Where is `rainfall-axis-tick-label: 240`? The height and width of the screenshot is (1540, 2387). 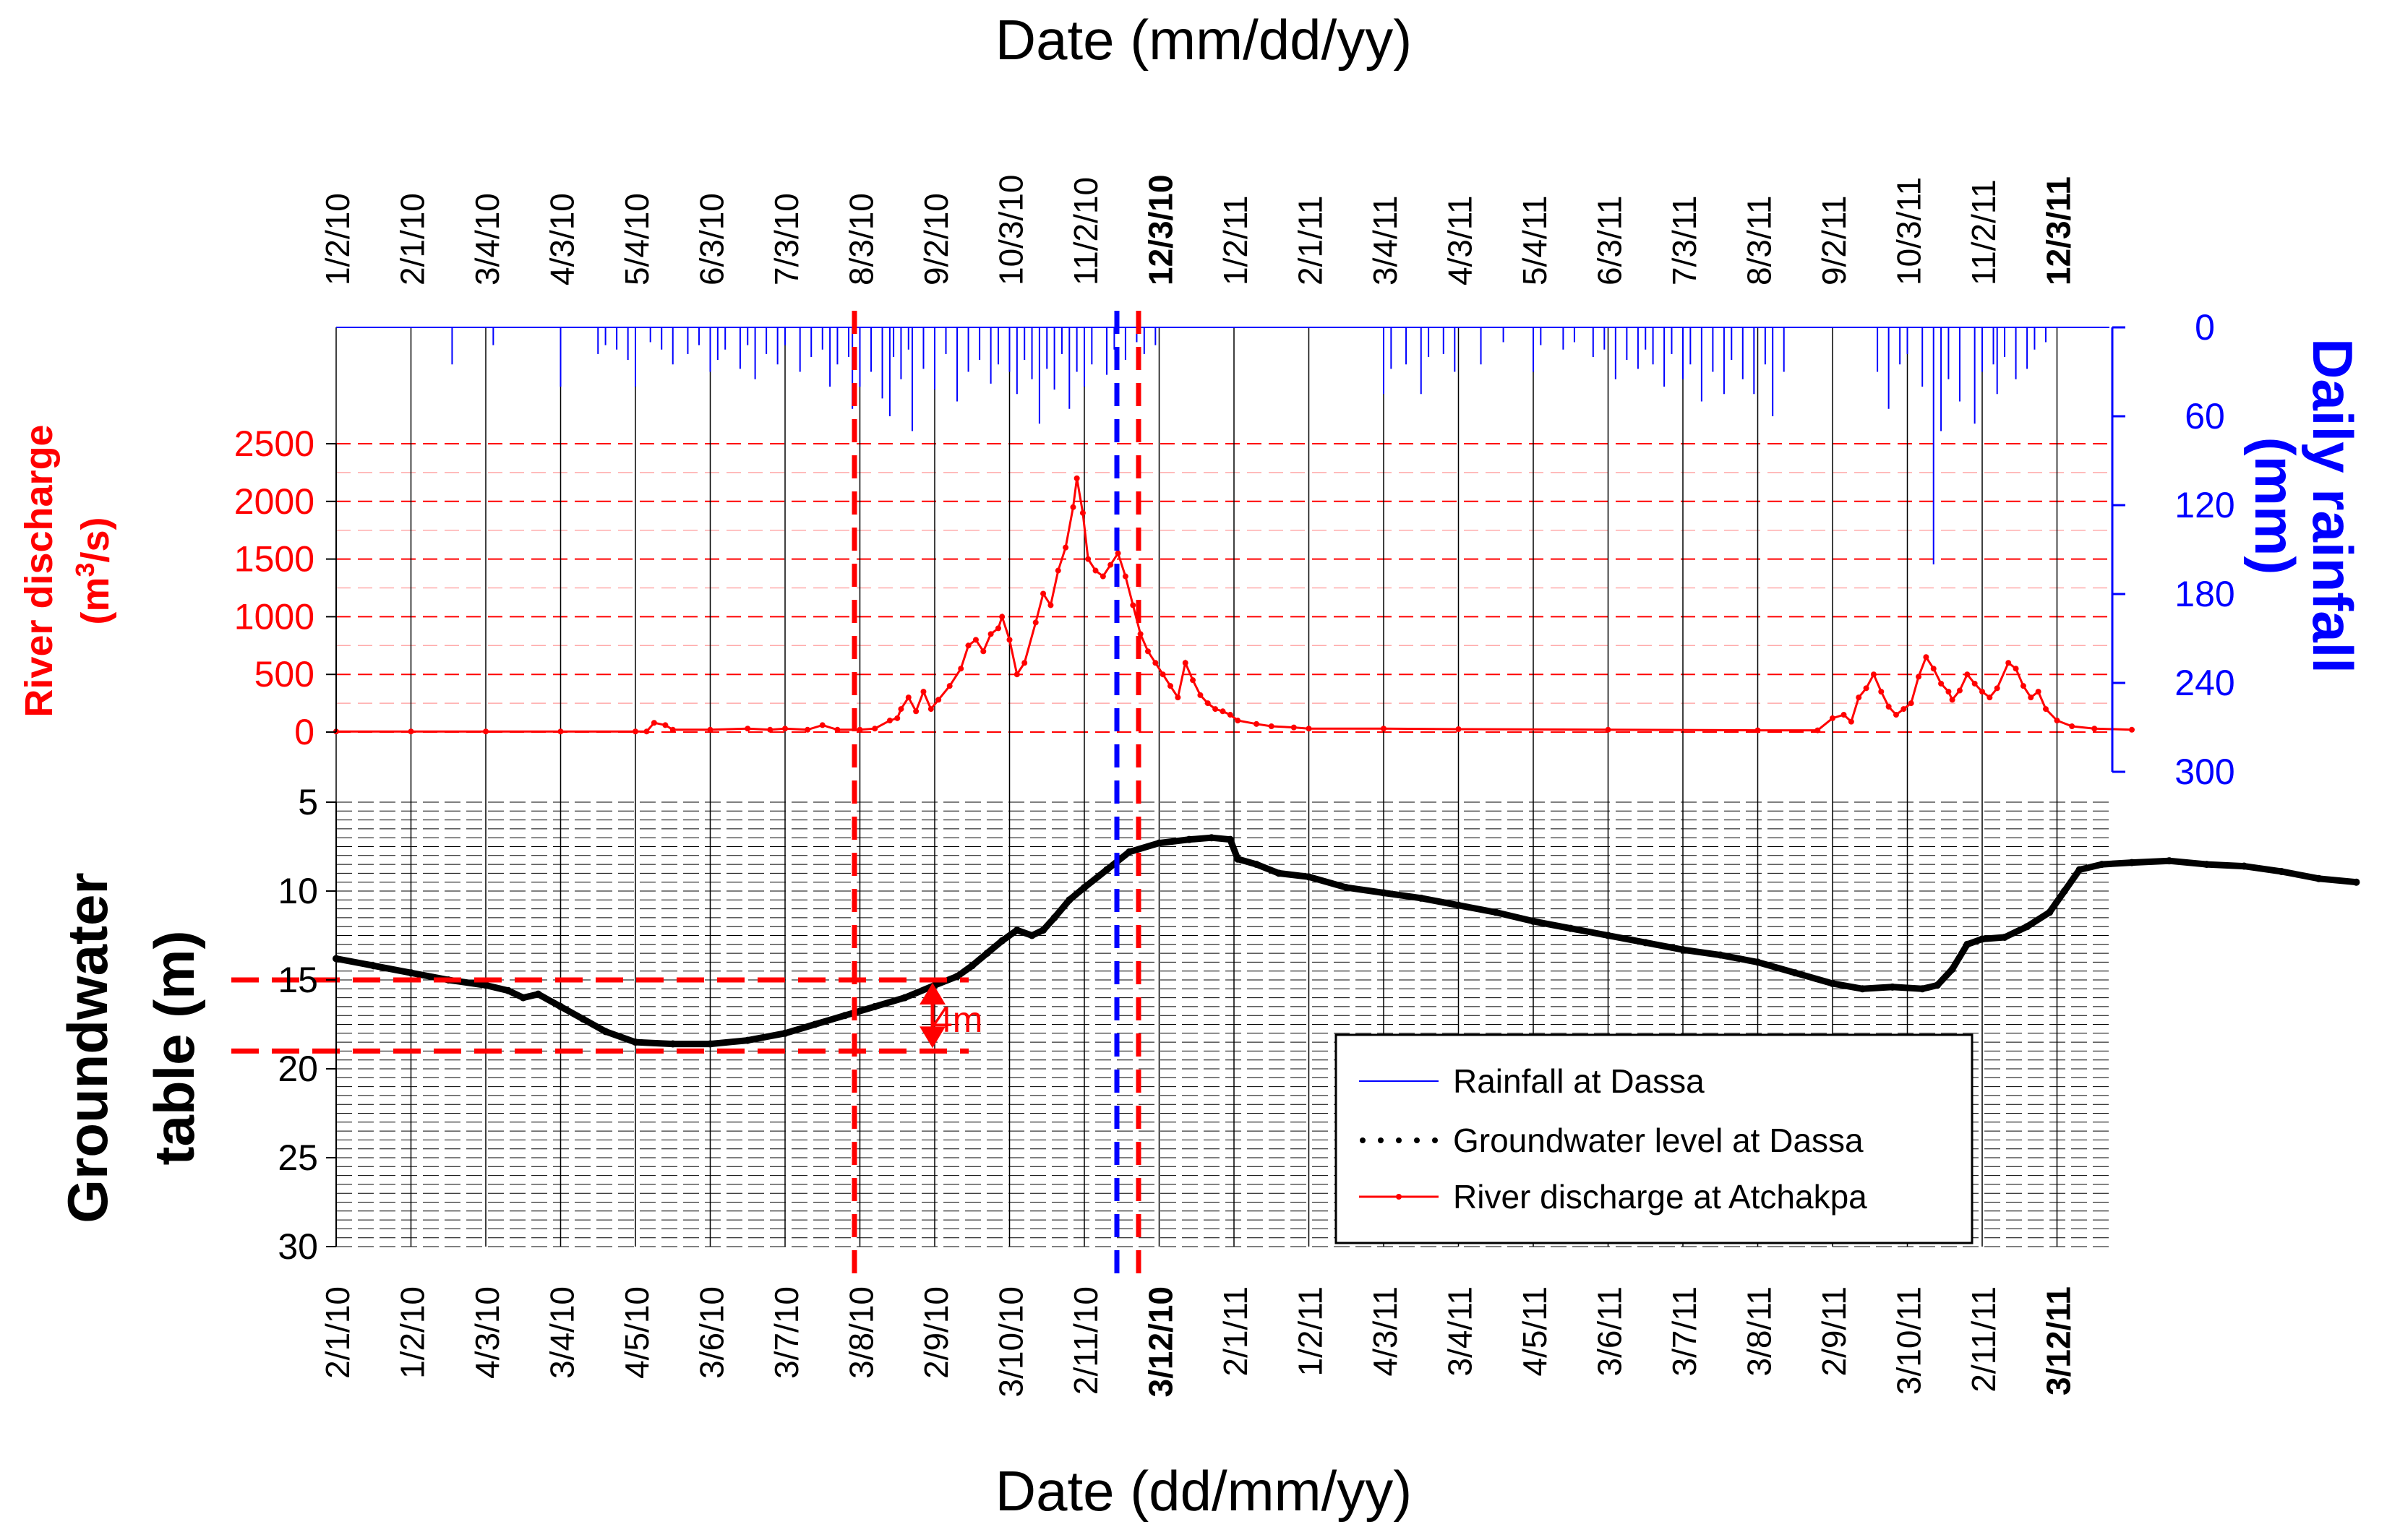 rainfall-axis-tick-label: 240 is located at coordinates (2204, 683).